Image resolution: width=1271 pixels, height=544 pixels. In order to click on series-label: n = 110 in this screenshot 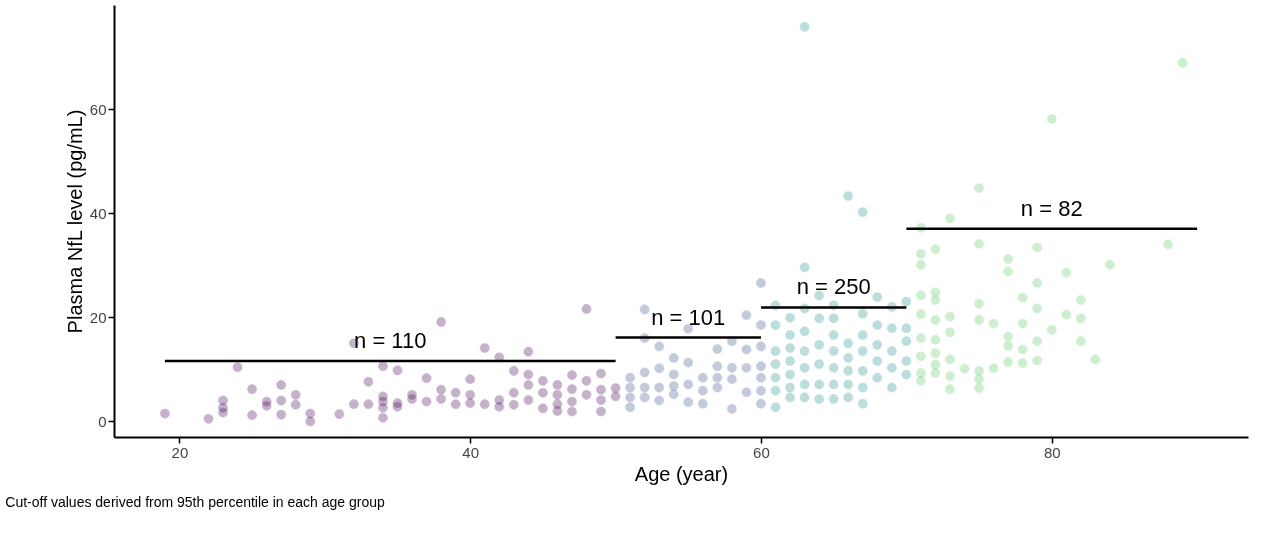, I will do `click(390, 341)`.